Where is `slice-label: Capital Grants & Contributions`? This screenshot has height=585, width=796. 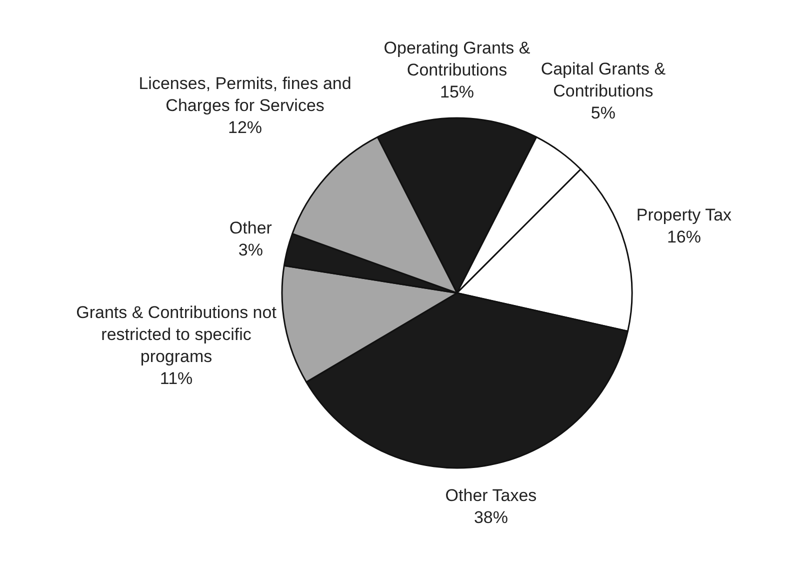
slice-label: Capital Grants & Contributions is located at coordinates (603, 79).